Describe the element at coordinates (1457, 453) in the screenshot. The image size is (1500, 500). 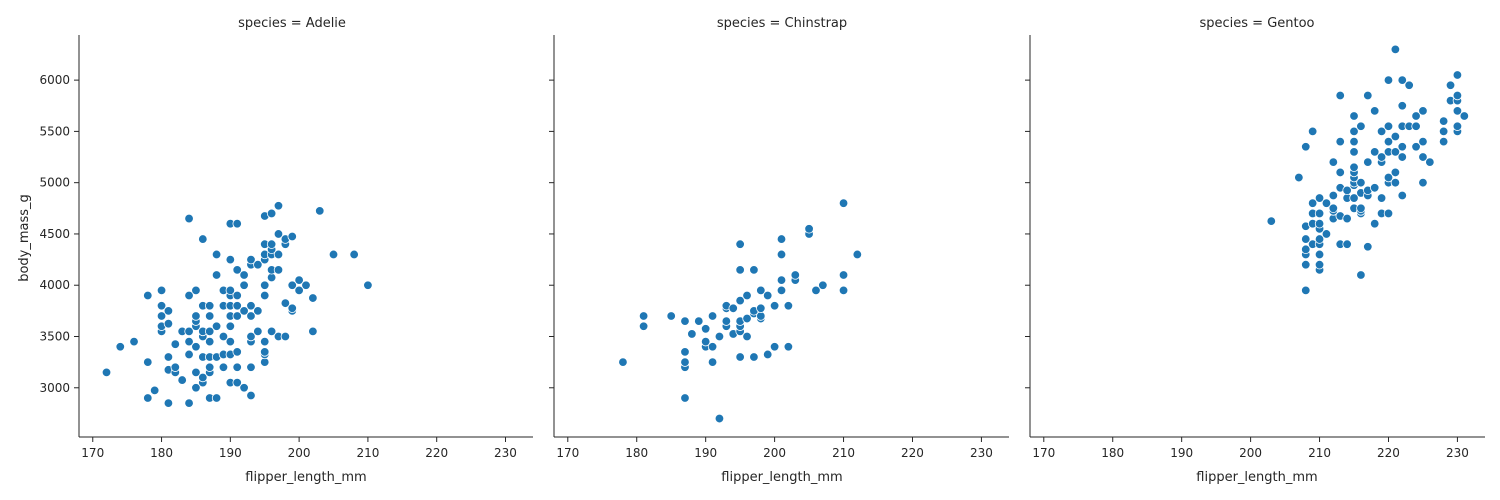
I see `gentoo-x-tick-label: 230` at that location.